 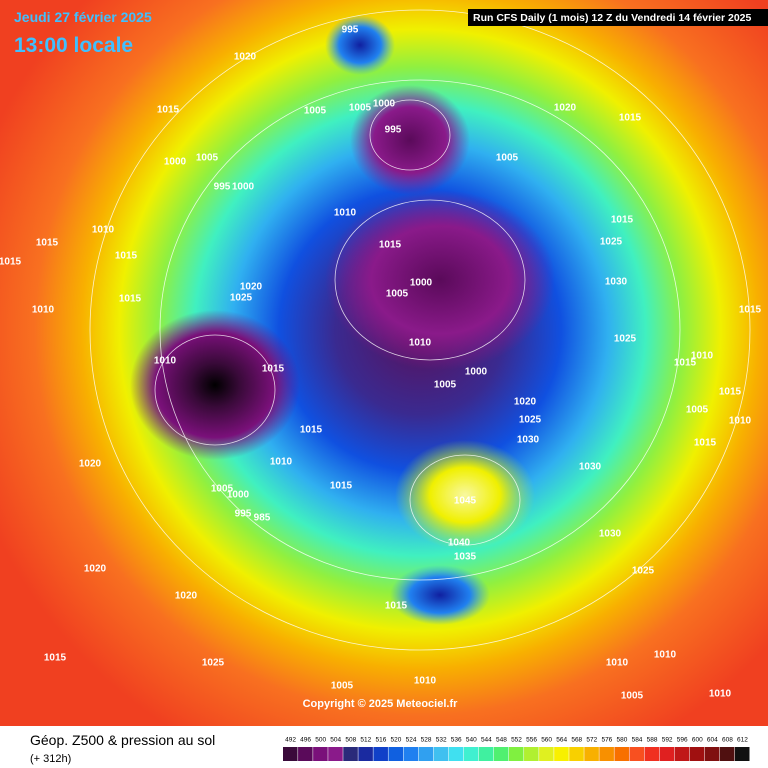 I want to click on legend-label: 596, so click(x=682, y=740).